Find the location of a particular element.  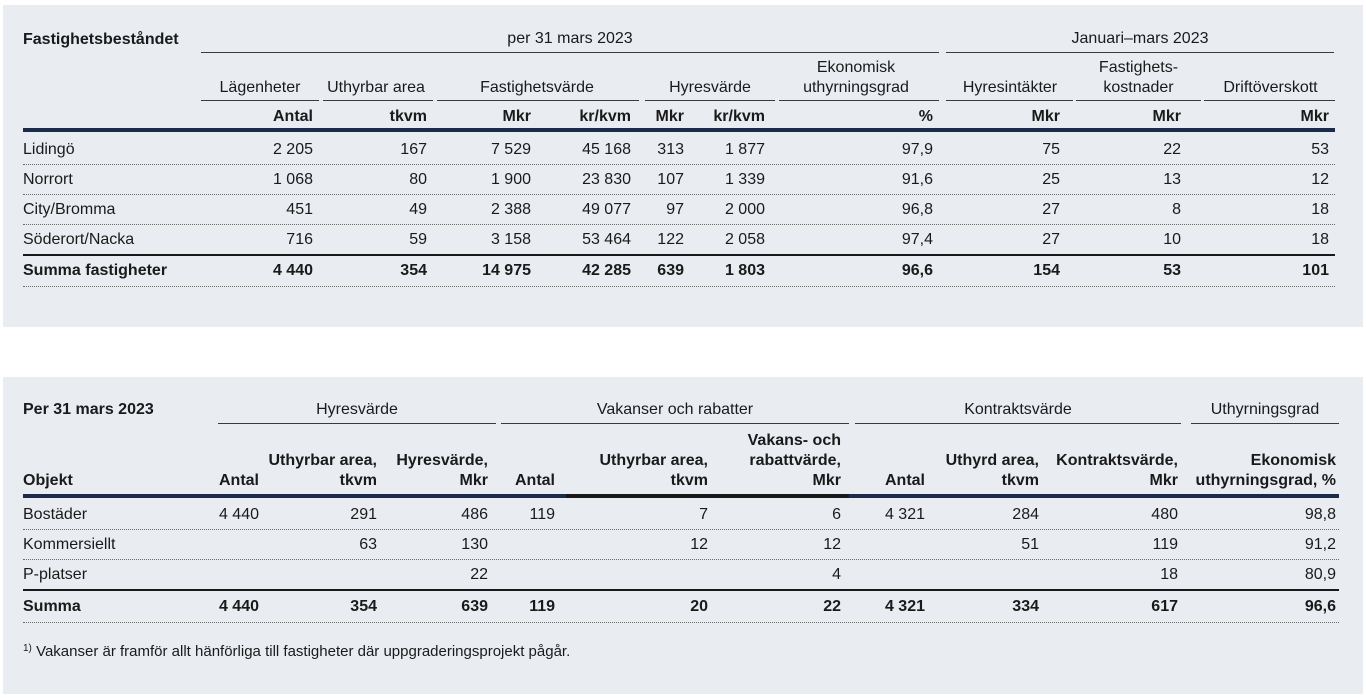

total-cell: 22 is located at coordinates (832, 606).